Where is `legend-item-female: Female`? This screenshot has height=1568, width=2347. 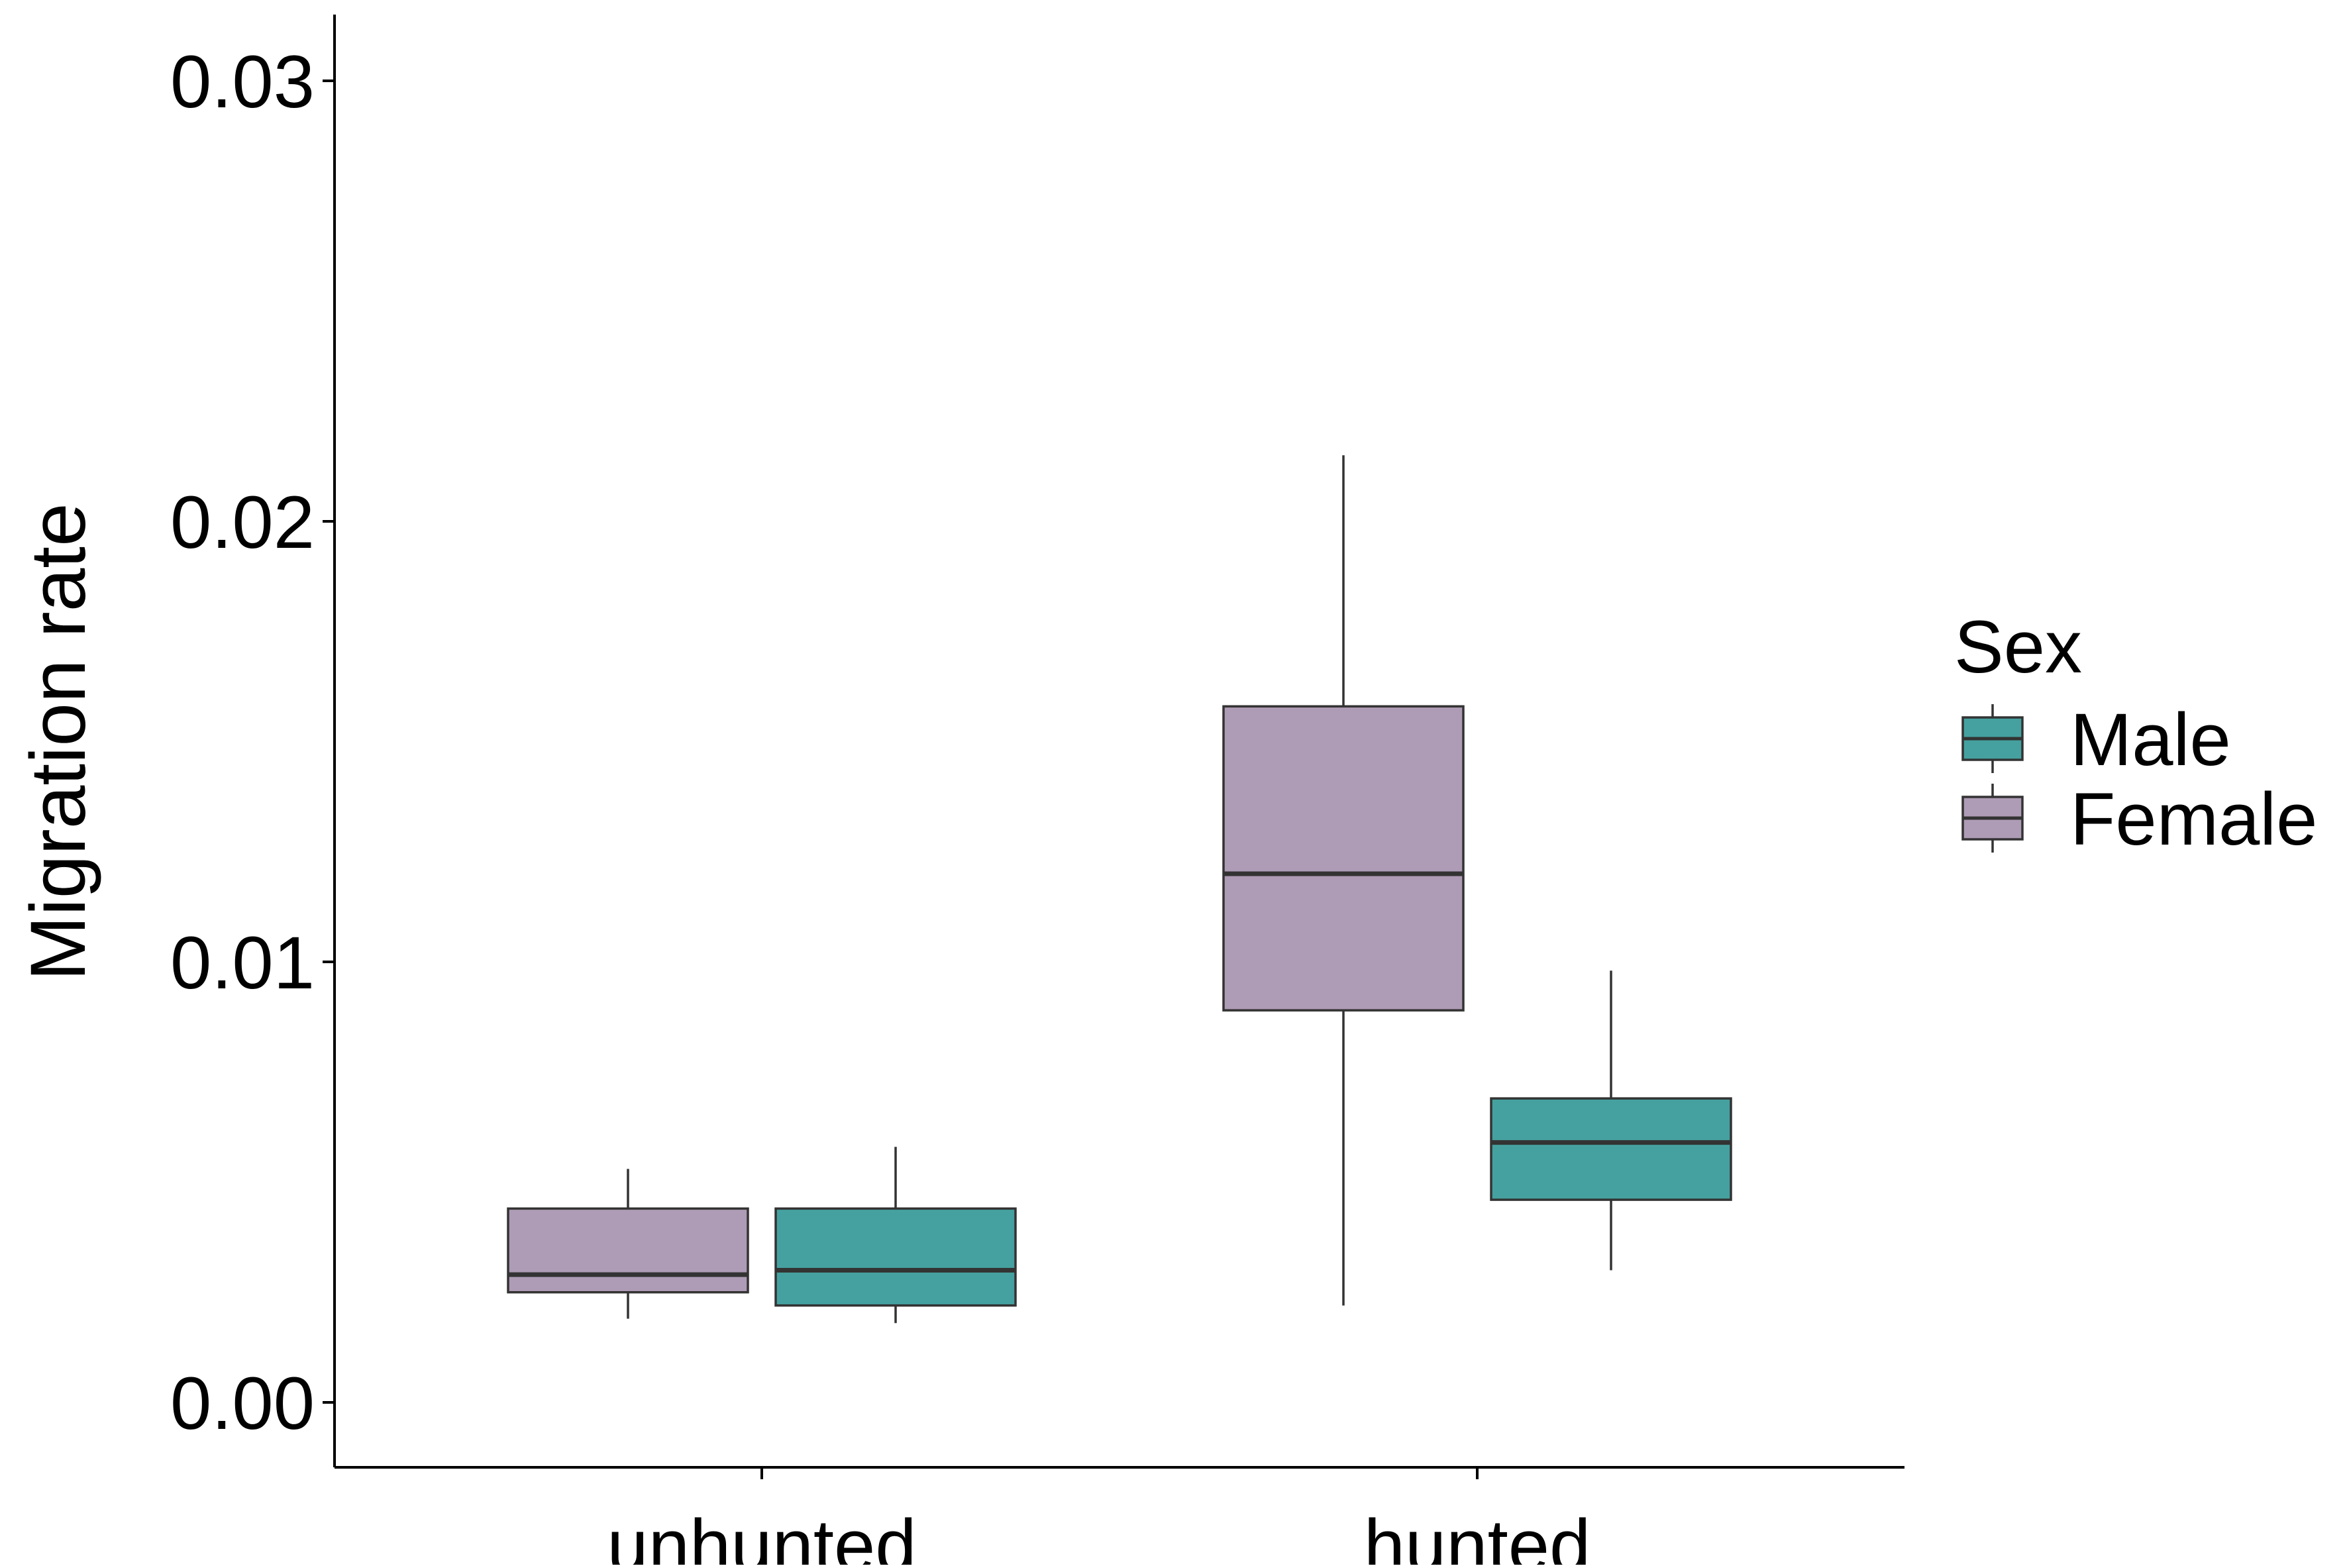
legend-item-female: Female is located at coordinates (2139, 820).